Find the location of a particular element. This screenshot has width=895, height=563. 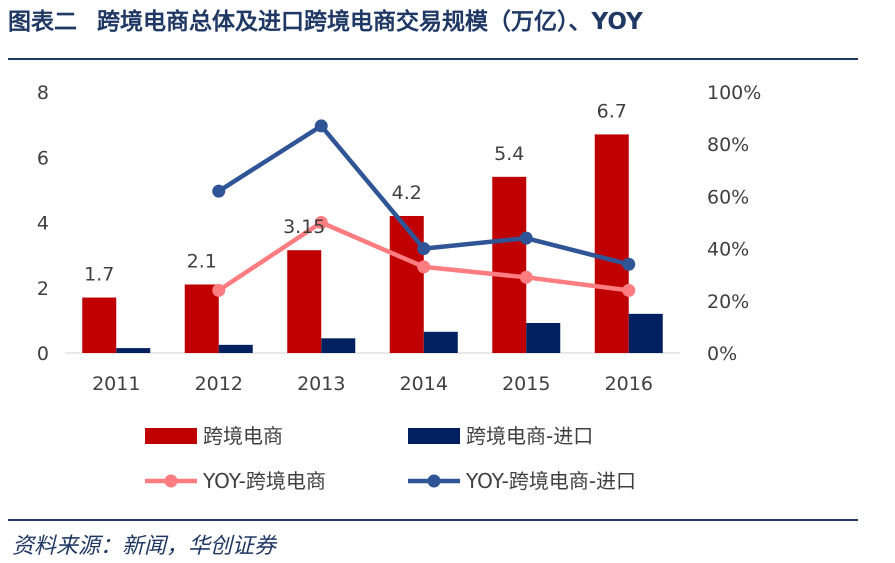

y-left-tick-label: 6 is located at coordinates (43, 158).